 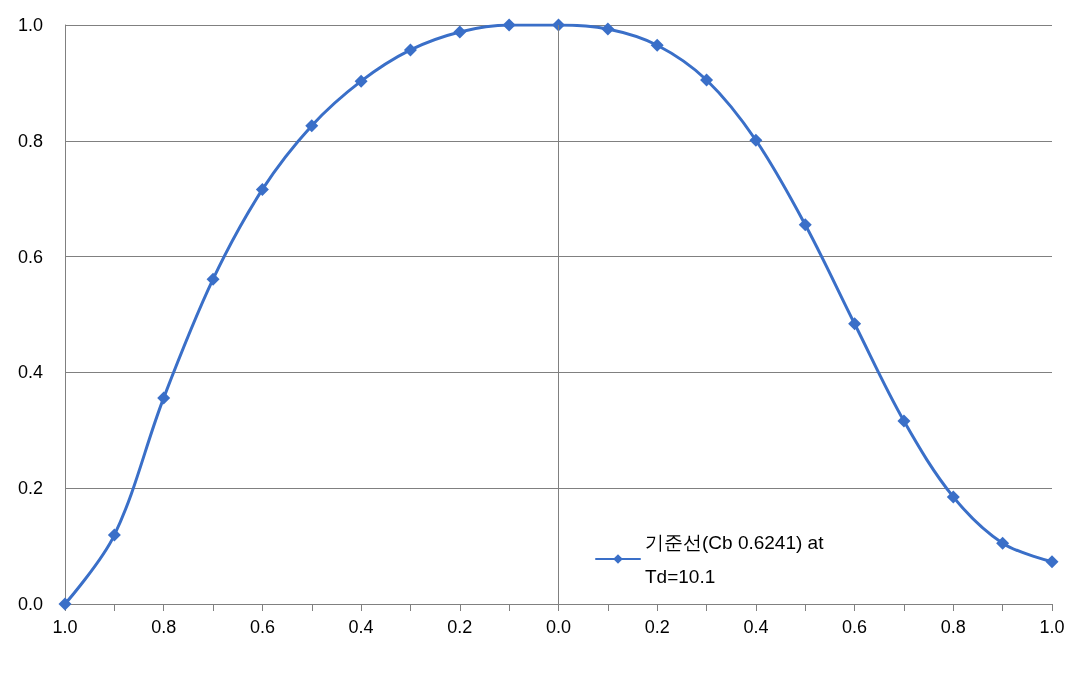 What do you see at coordinates (558, 627) in the screenshot?
I see `x-tick-label: 0.0` at bounding box center [558, 627].